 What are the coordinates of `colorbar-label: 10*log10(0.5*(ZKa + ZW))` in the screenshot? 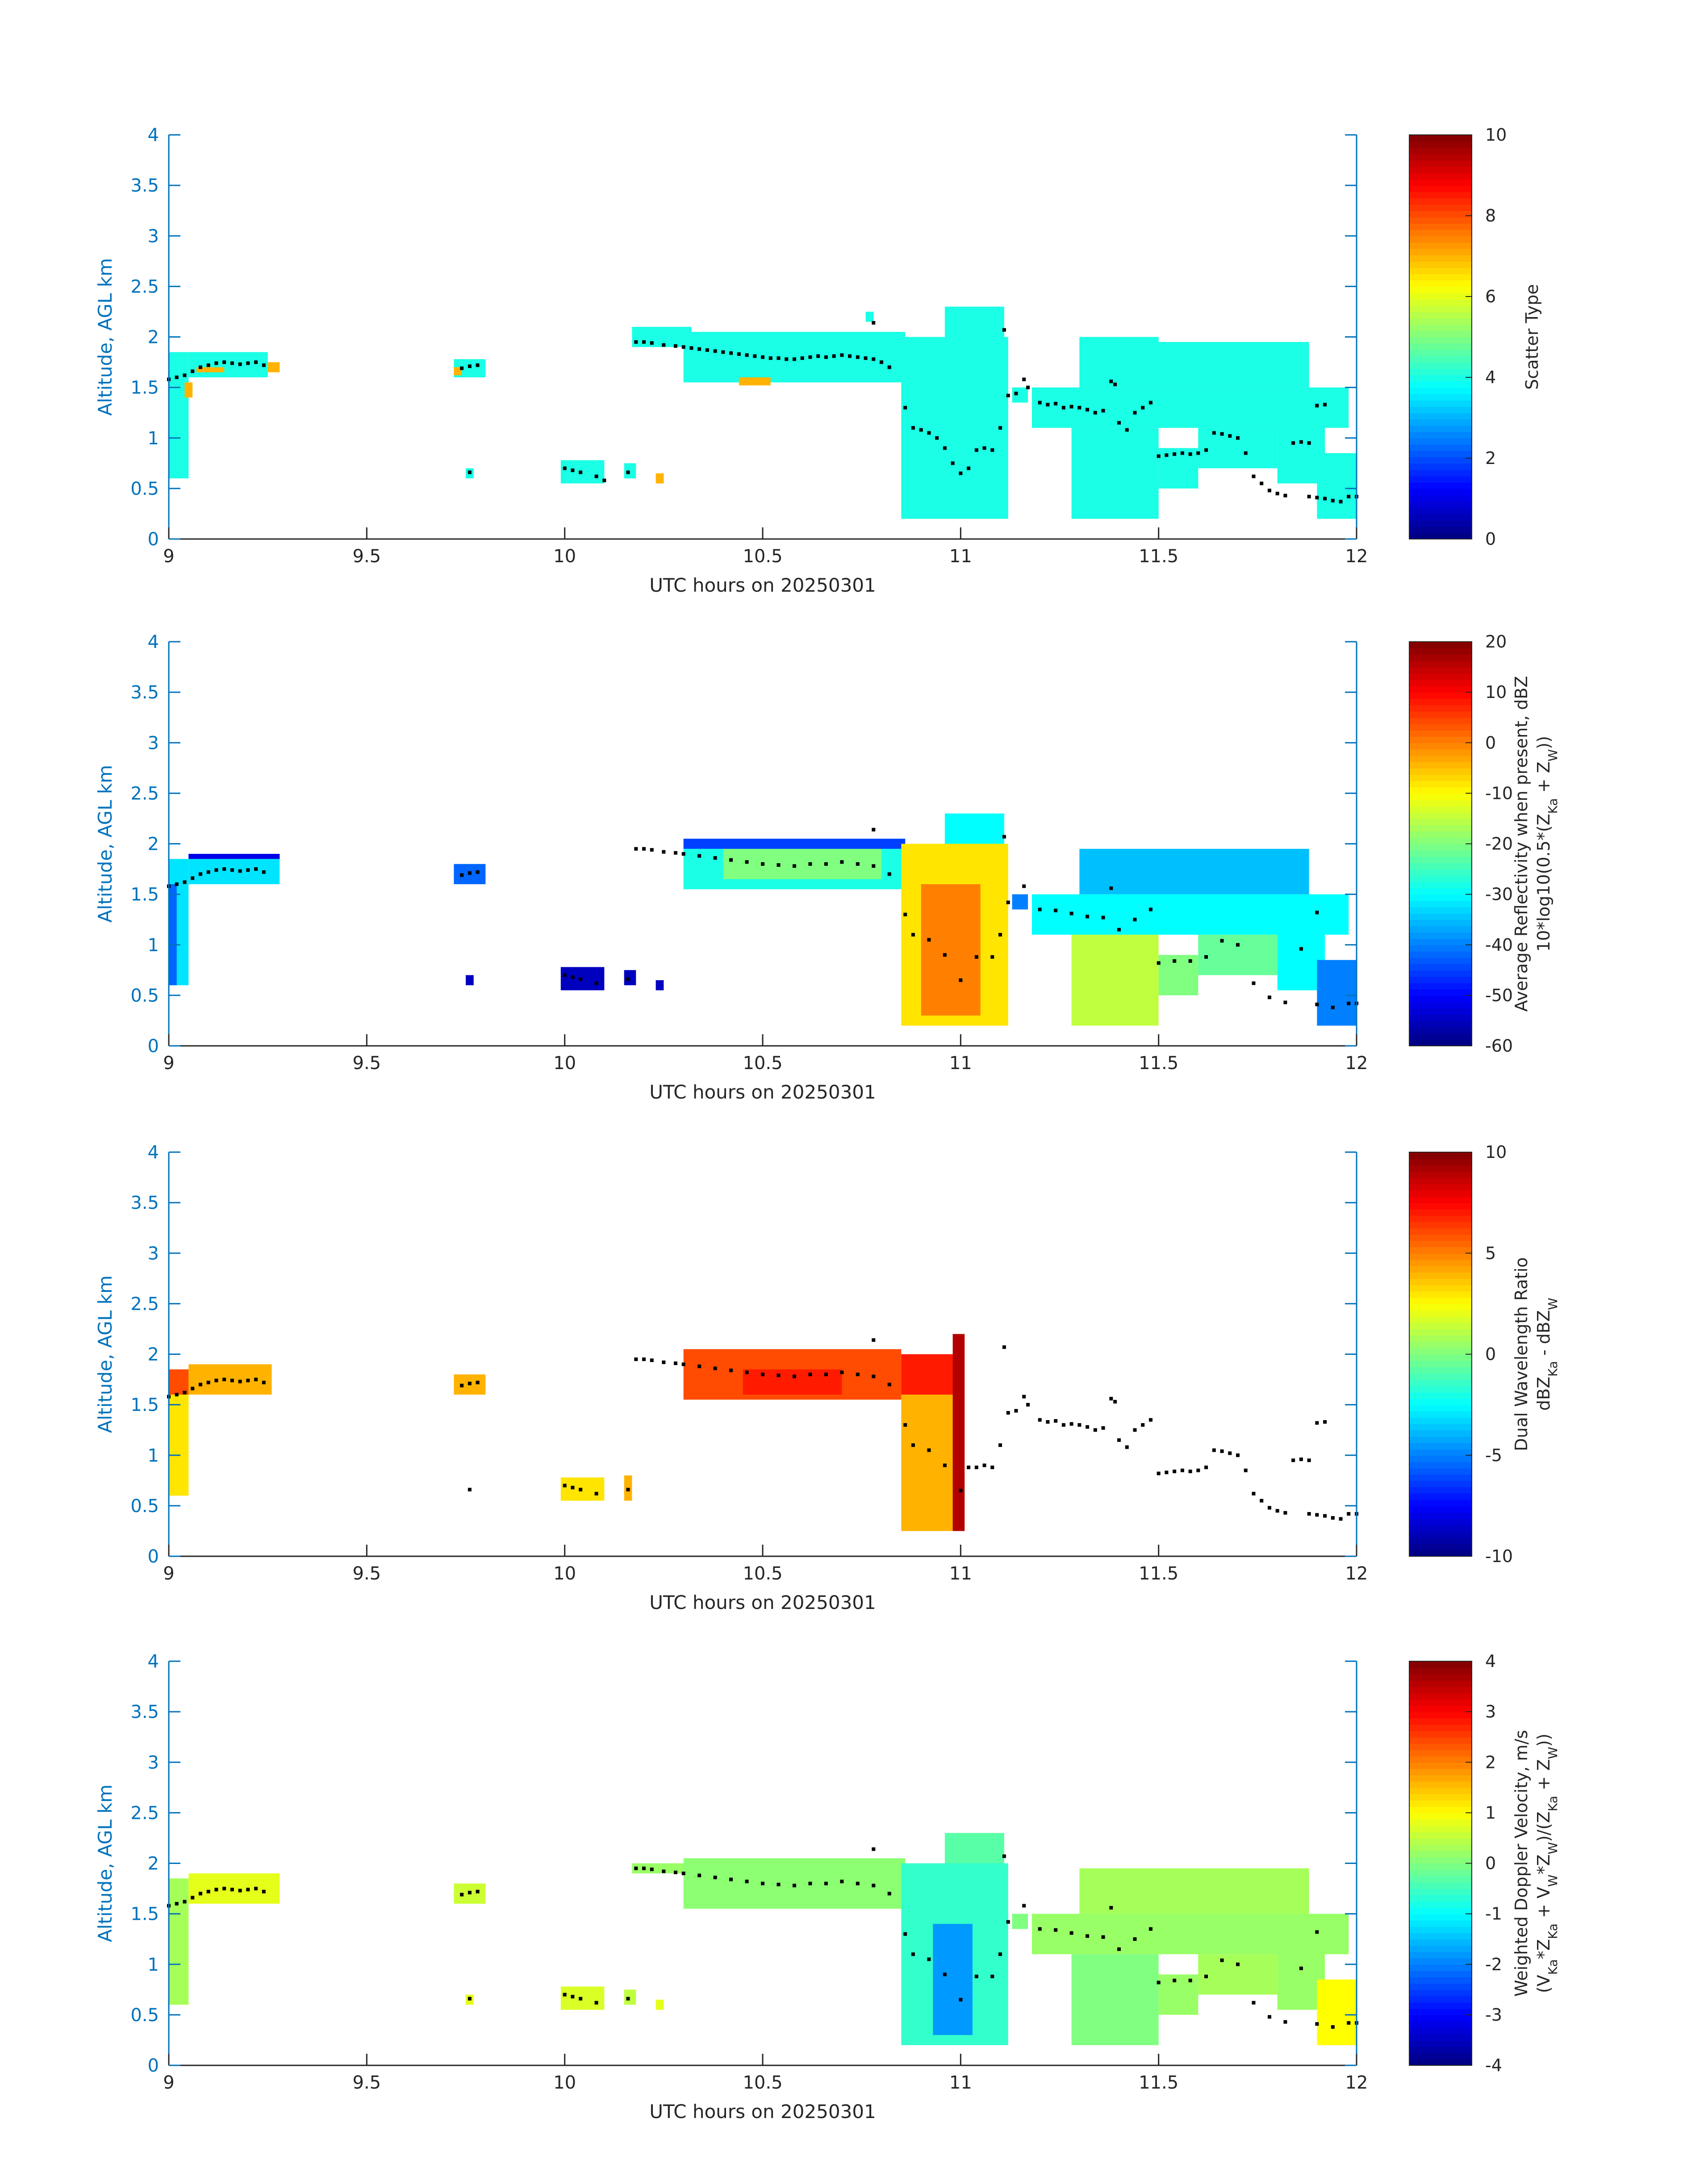 It's located at (1547, 844).